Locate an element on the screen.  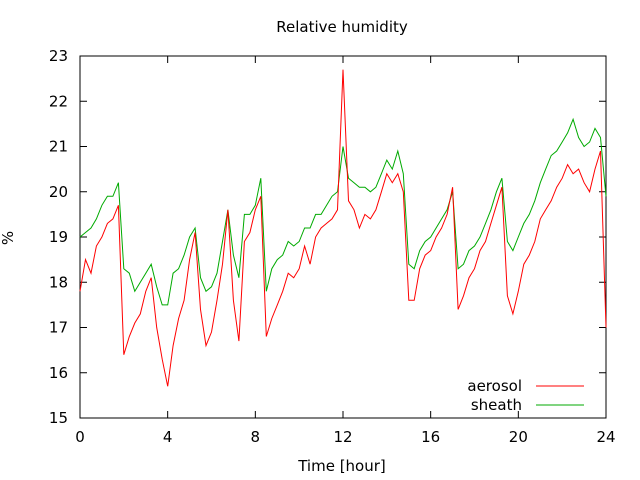
y-tick-label: 16 is located at coordinates (58, 373).